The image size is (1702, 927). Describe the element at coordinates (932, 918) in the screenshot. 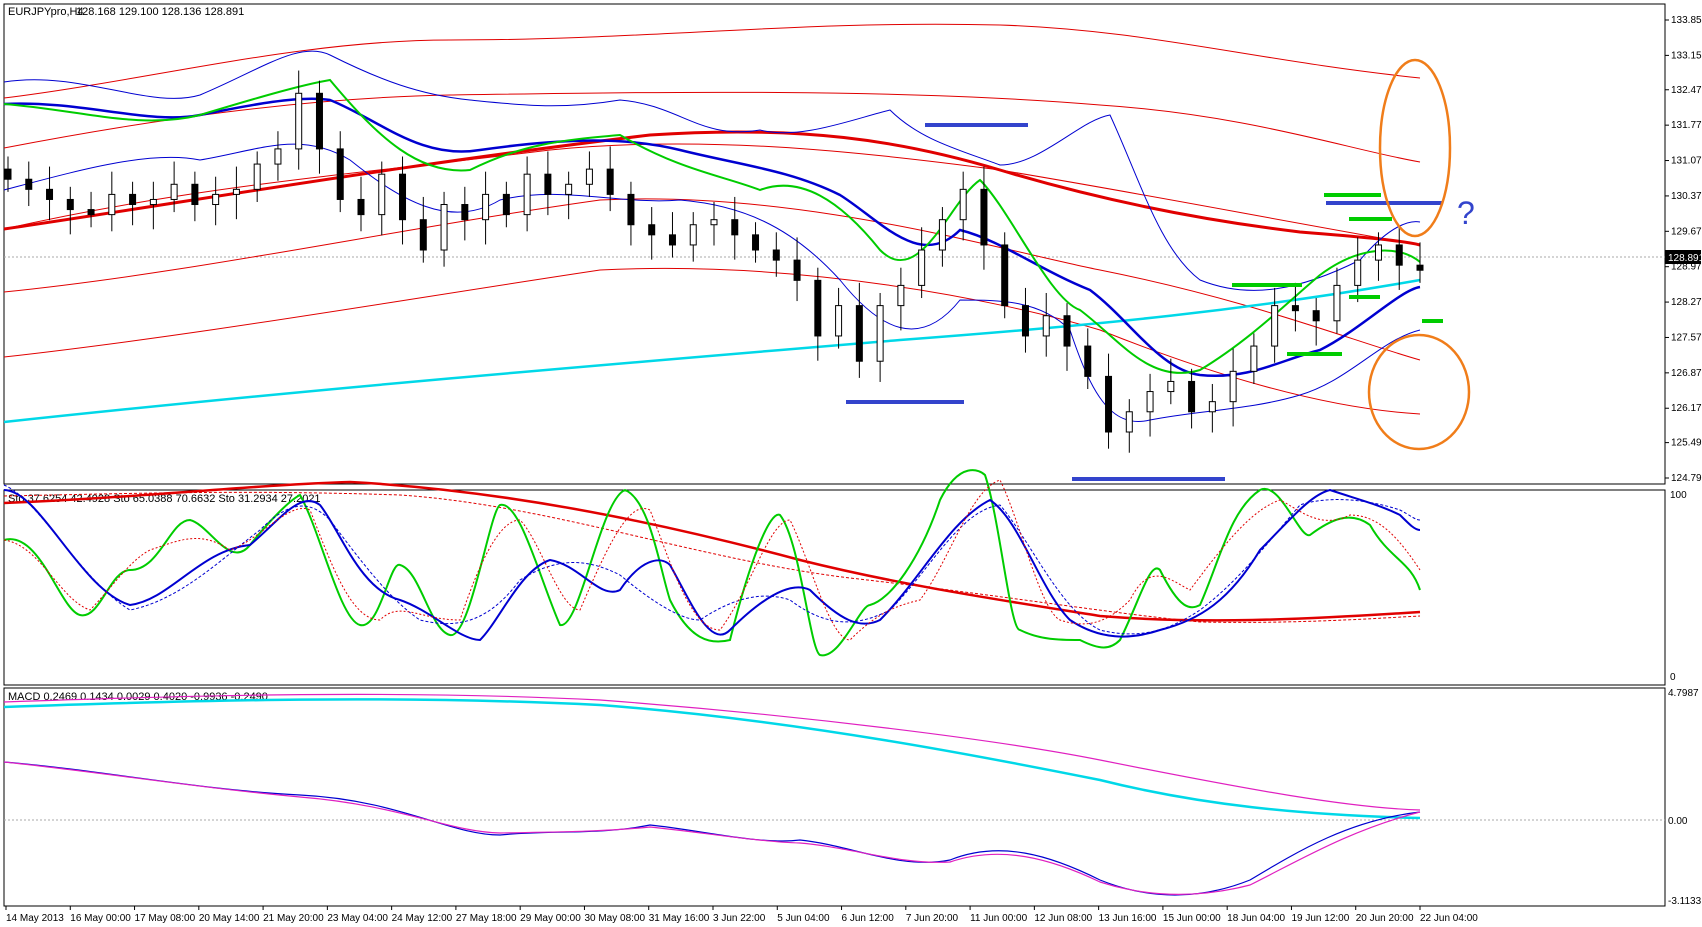

I see `time-tick-label: 7 Jun 20:00` at that location.